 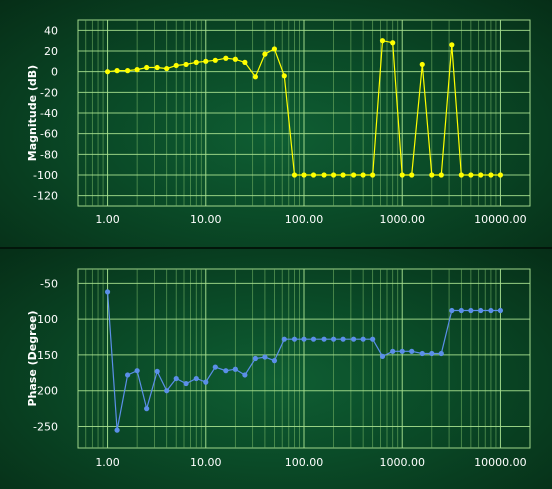 What do you see at coordinates (45, 175) in the screenshot?
I see `magnitude-y-tick-label: -100` at bounding box center [45, 175].